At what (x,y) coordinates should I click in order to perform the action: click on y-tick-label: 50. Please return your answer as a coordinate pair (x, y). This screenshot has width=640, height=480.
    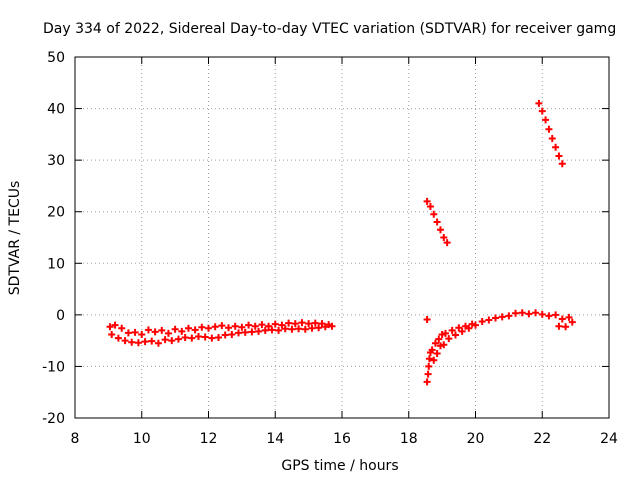
    Looking at the image, I should click on (56, 58).